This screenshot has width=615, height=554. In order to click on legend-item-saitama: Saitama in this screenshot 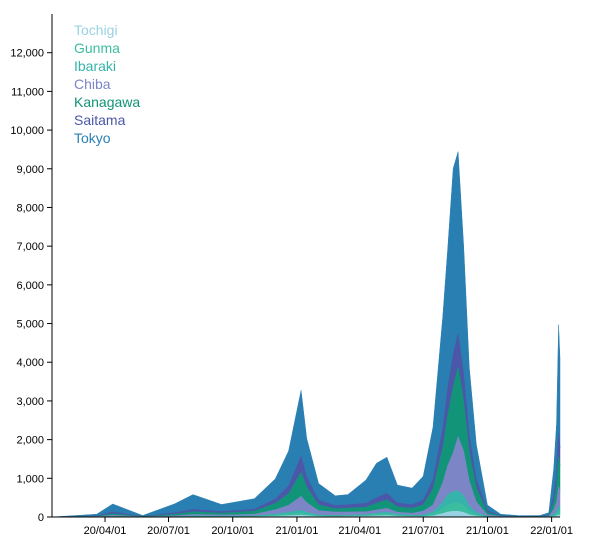, I will do `click(100, 120)`.